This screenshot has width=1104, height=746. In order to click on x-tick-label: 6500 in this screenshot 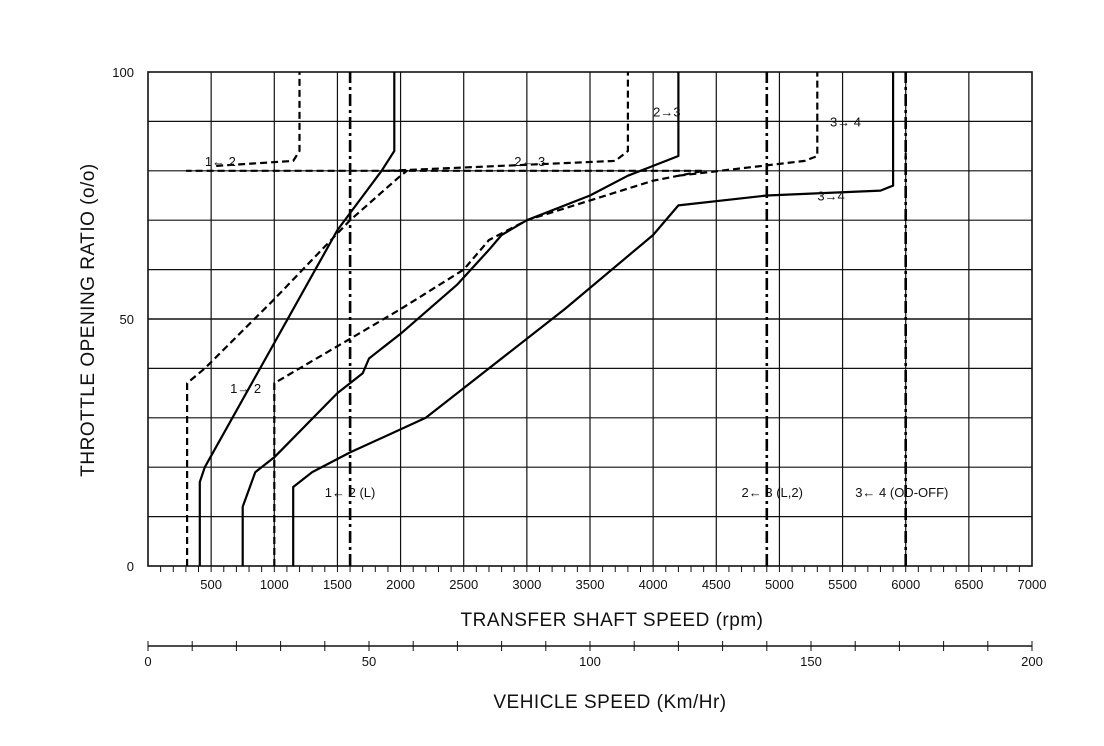, I will do `click(968, 584)`.